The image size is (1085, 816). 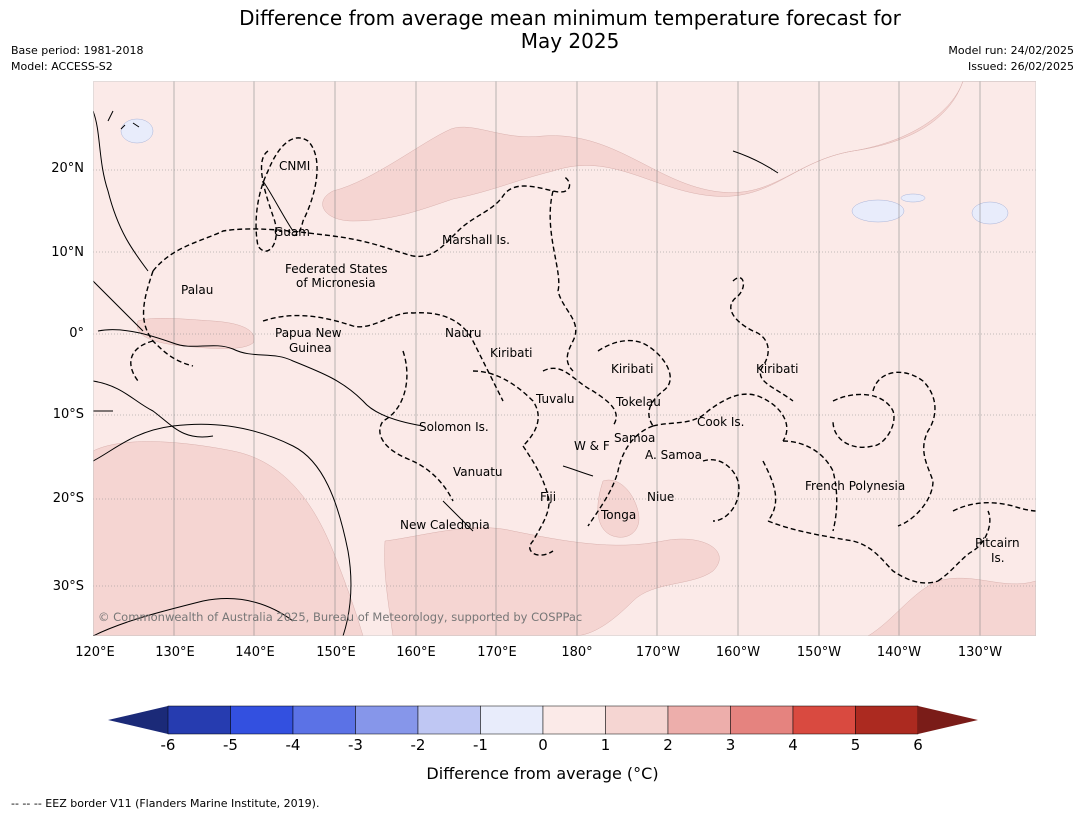 I want to click on label-samoa: Samoa, so click(x=634, y=438).